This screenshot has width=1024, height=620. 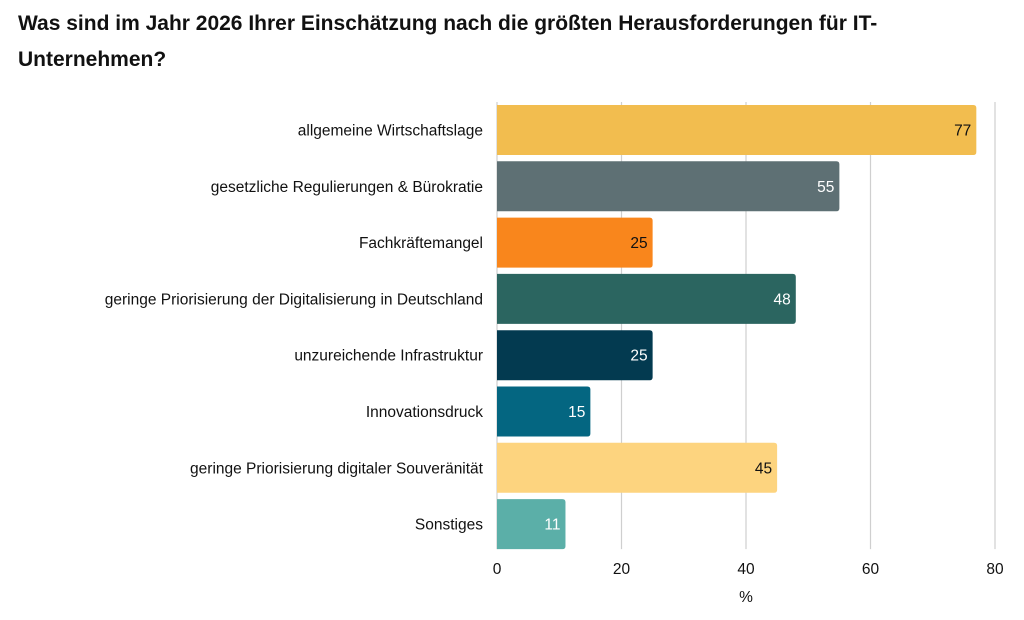 What do you see at coordinates (347, 187) in the screenshot?
I see `category-label: gesetzliche Regulierungen & Bürokratie` at bounding box center [347, 187].